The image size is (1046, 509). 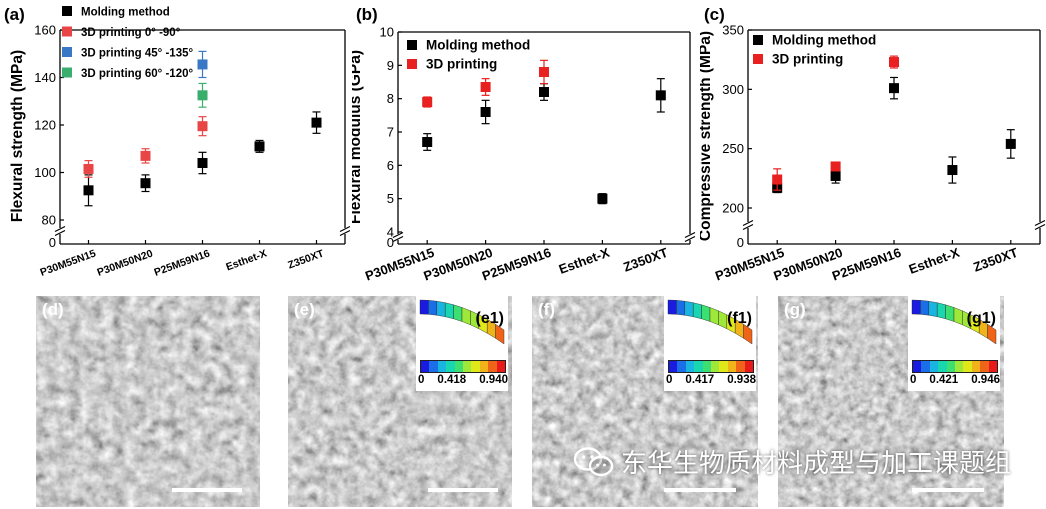 I want to click on panel-label-e: (e), so click(x=304, y=309).